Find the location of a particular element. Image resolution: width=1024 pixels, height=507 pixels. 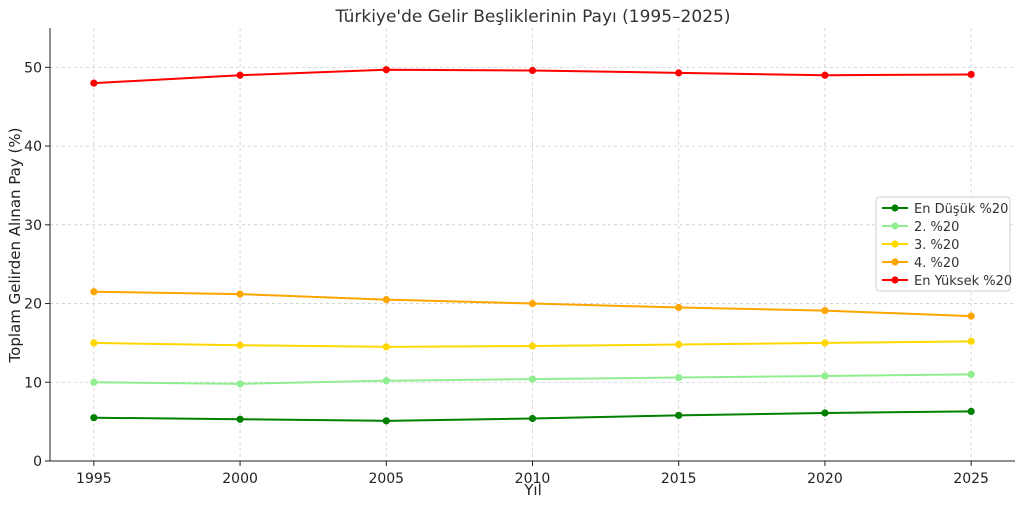

legend-item: 3. %20 is located at coordinates (920, 245).